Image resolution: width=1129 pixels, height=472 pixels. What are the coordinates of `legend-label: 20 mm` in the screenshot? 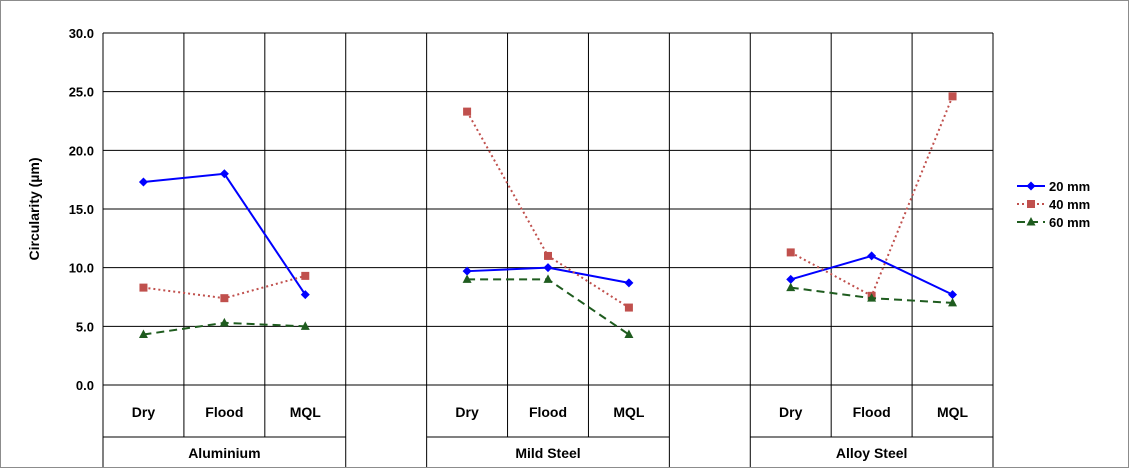 It's located at (1069, 186).